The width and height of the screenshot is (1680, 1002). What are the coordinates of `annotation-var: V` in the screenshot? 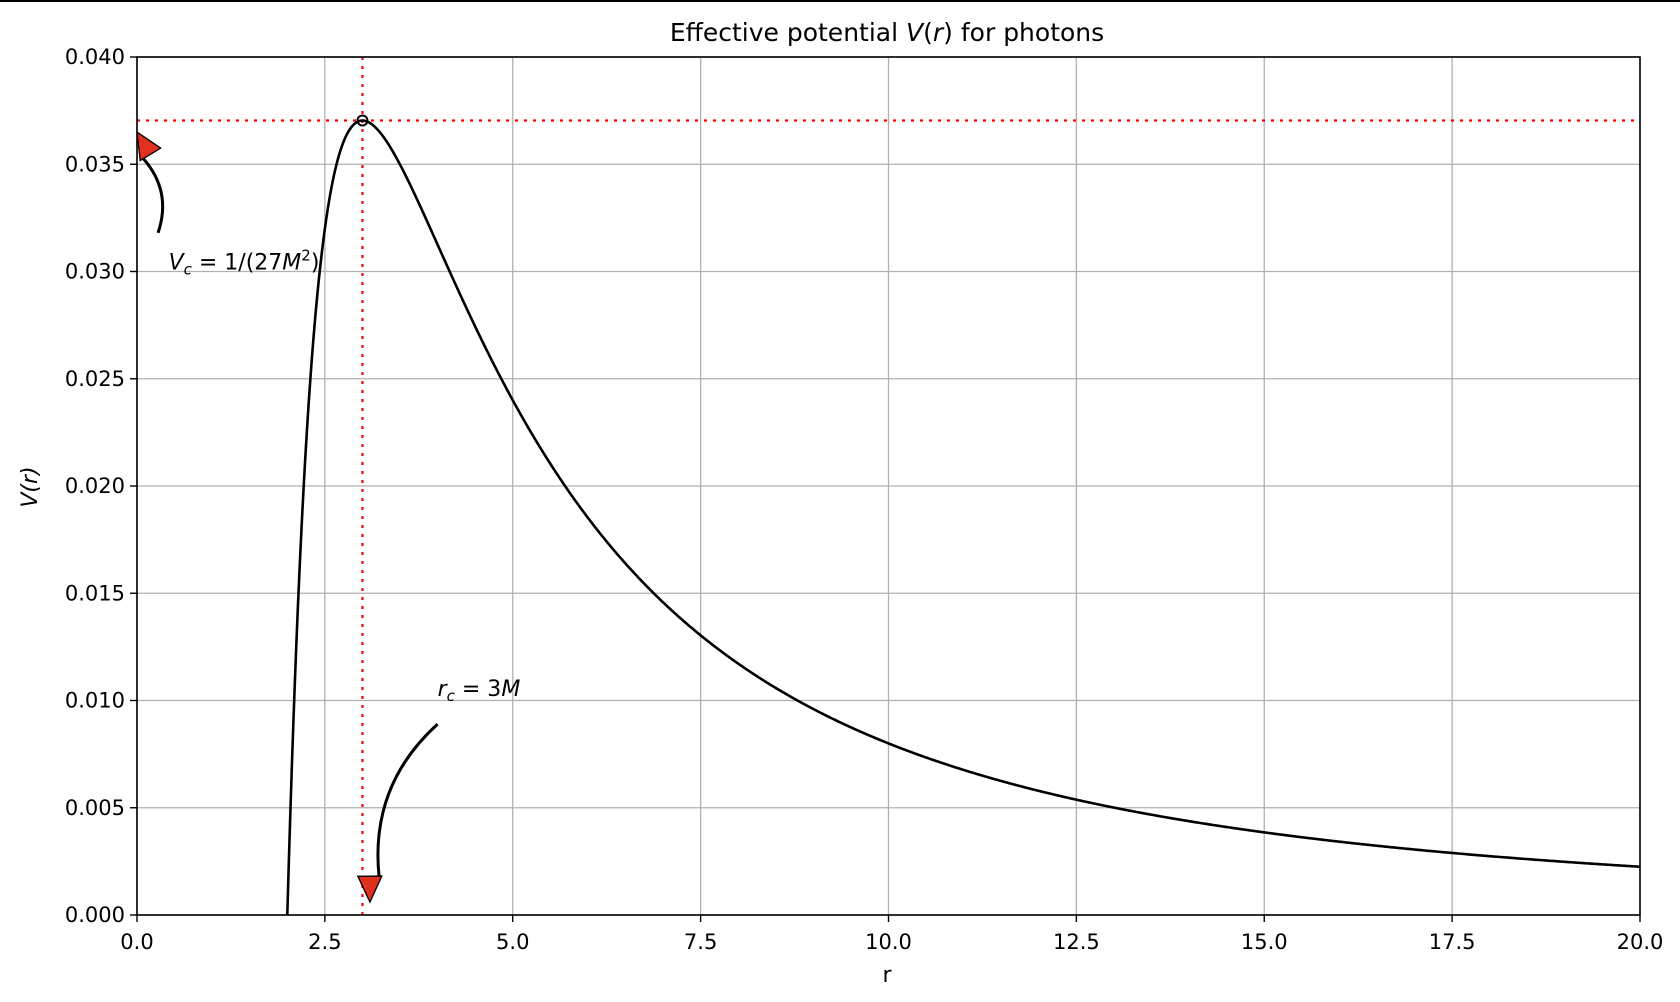 It's located at (177, 262).